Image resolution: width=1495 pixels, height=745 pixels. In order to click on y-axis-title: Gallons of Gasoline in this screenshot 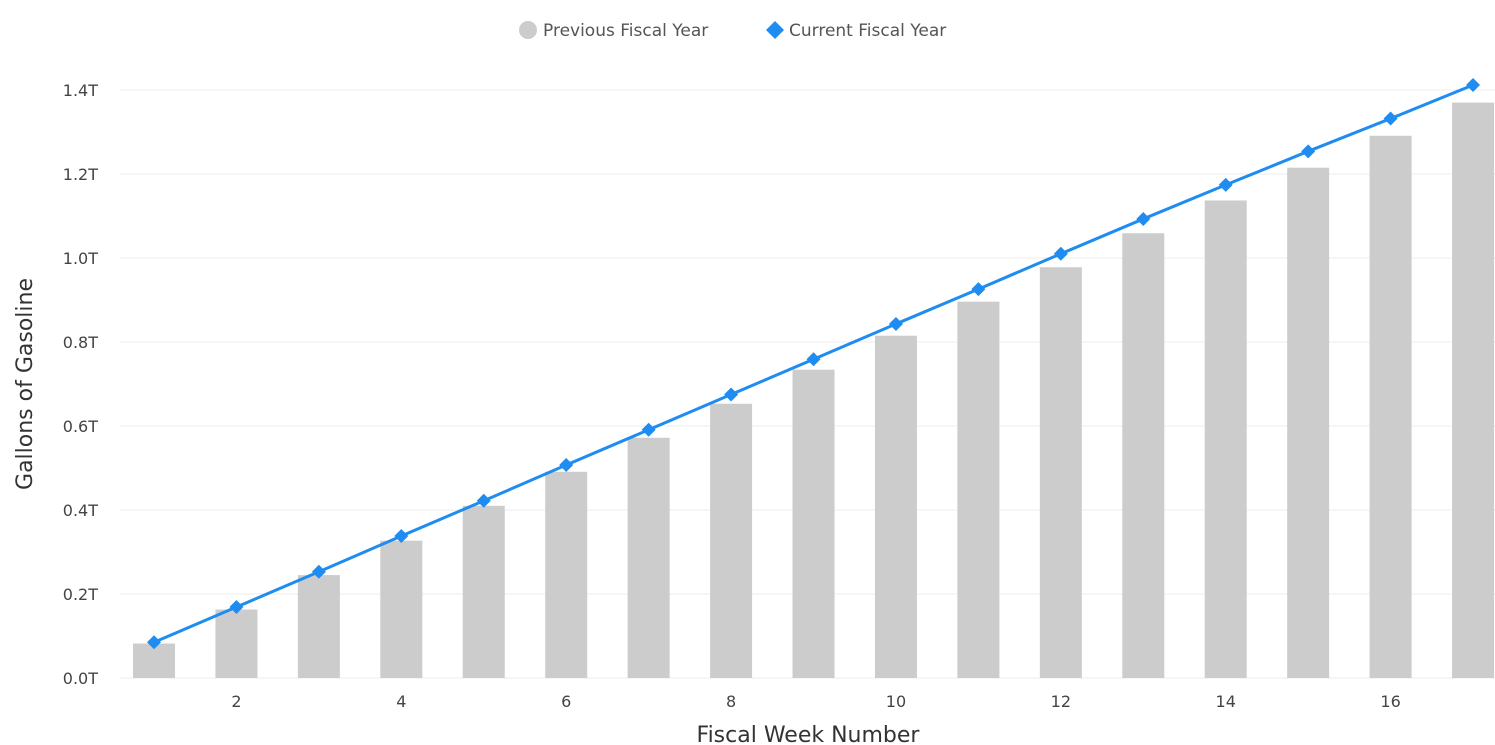, I will do `click(25, 384)`.